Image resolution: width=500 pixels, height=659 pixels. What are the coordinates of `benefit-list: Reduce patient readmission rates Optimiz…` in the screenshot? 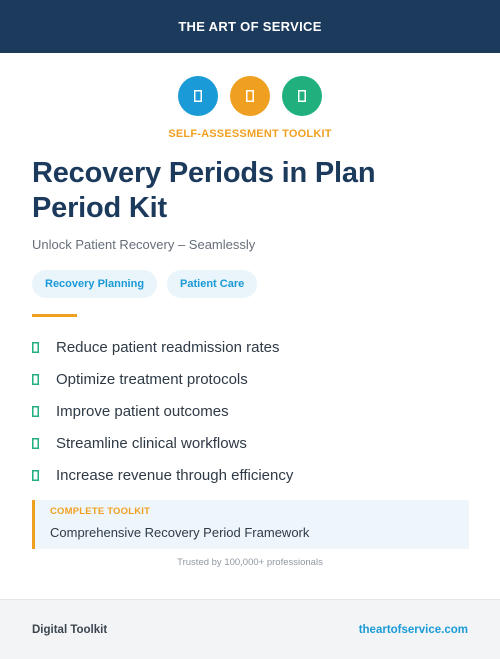 It's located at (162, 411).